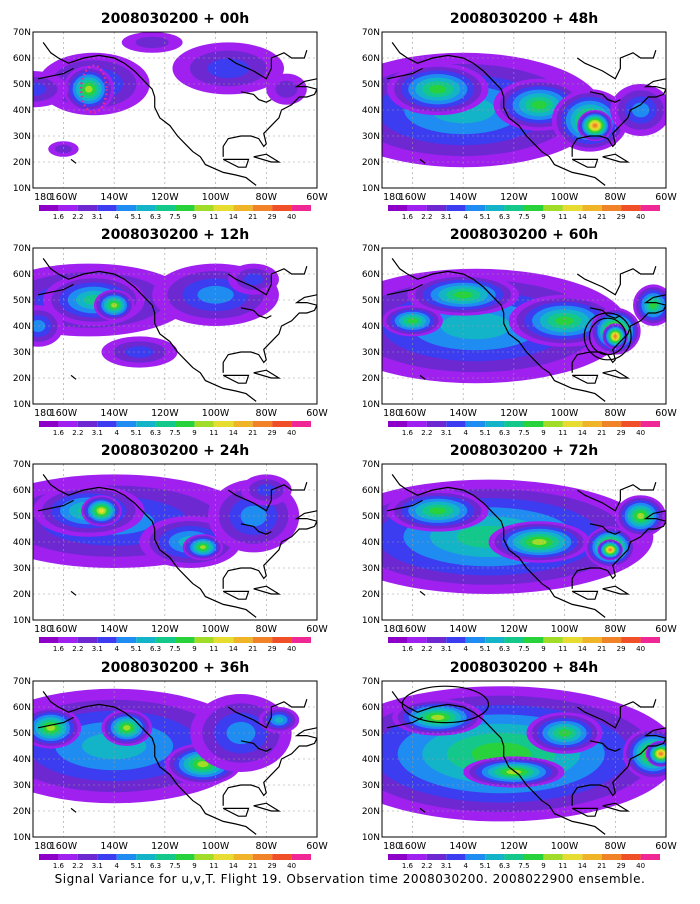 The image size is (700, 904). What do you see at coordinates (621, 866) in the screenshot?
I see `colorbar-label: 29` at bounding box center [621, 866].